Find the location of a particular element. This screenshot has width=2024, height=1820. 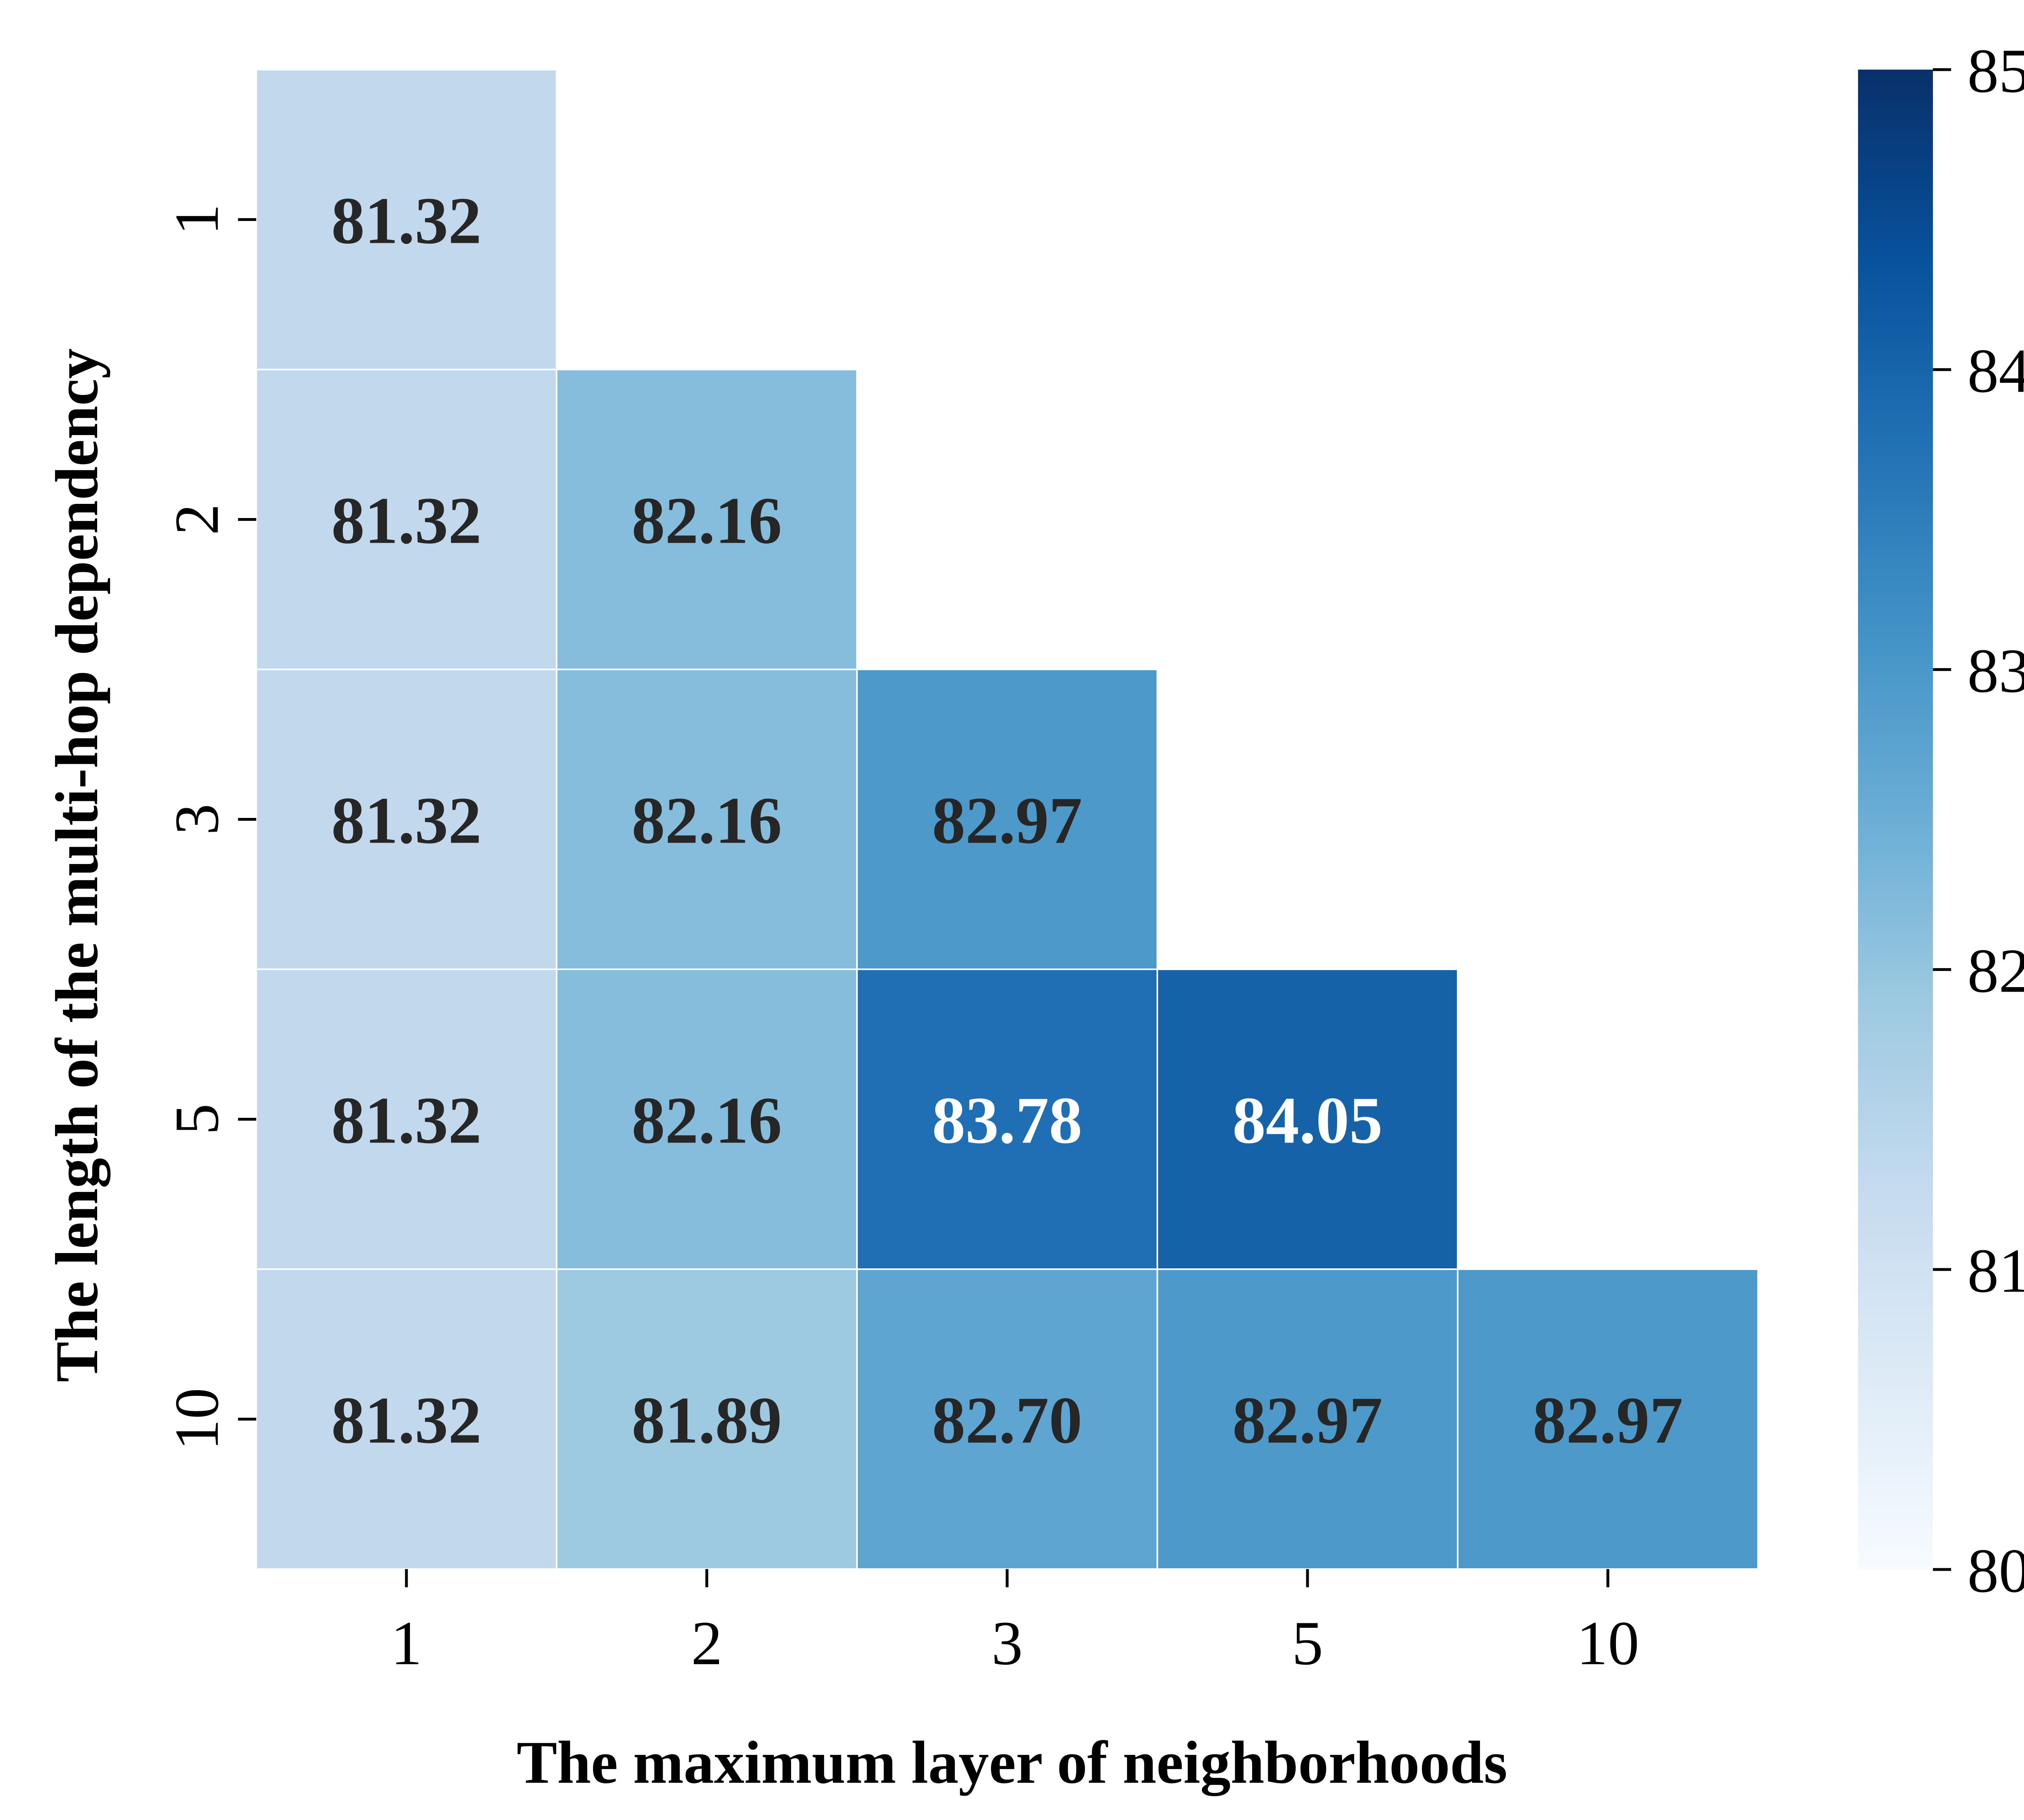

y-tick-label: 1 is located at coordinates (197, 220).